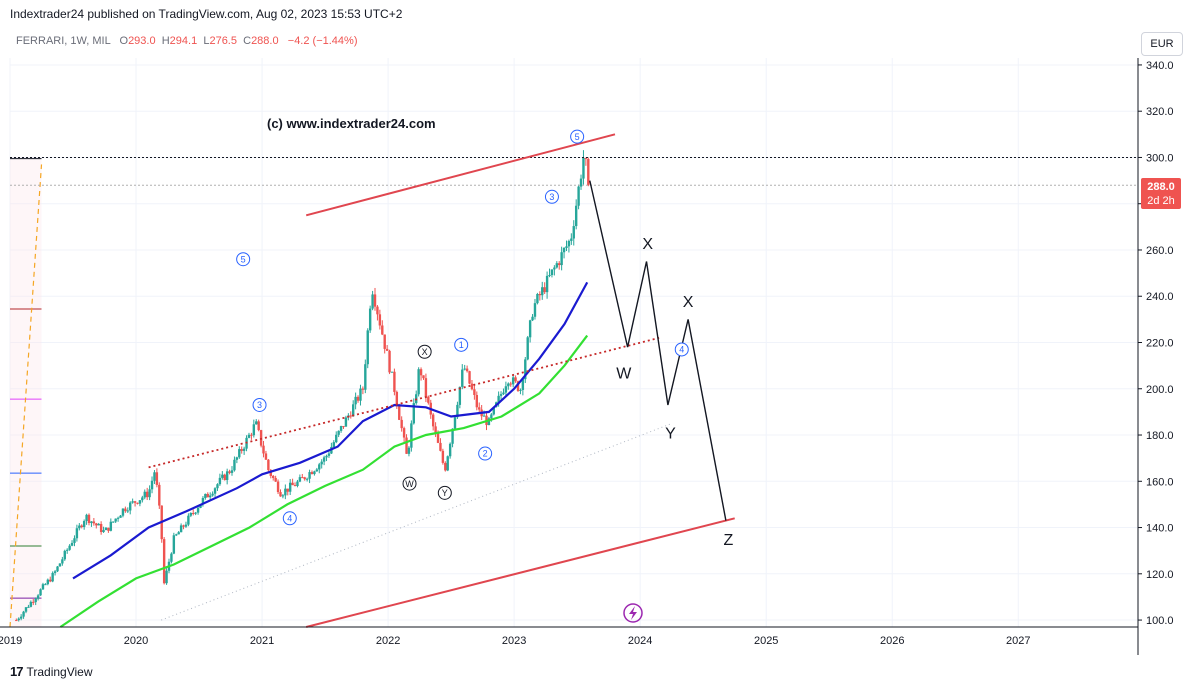  What do you see at coordinates (1160, 436) in the screenshot?
I see `y-tick-label: 180.0` at bounding box center [1160, 436].